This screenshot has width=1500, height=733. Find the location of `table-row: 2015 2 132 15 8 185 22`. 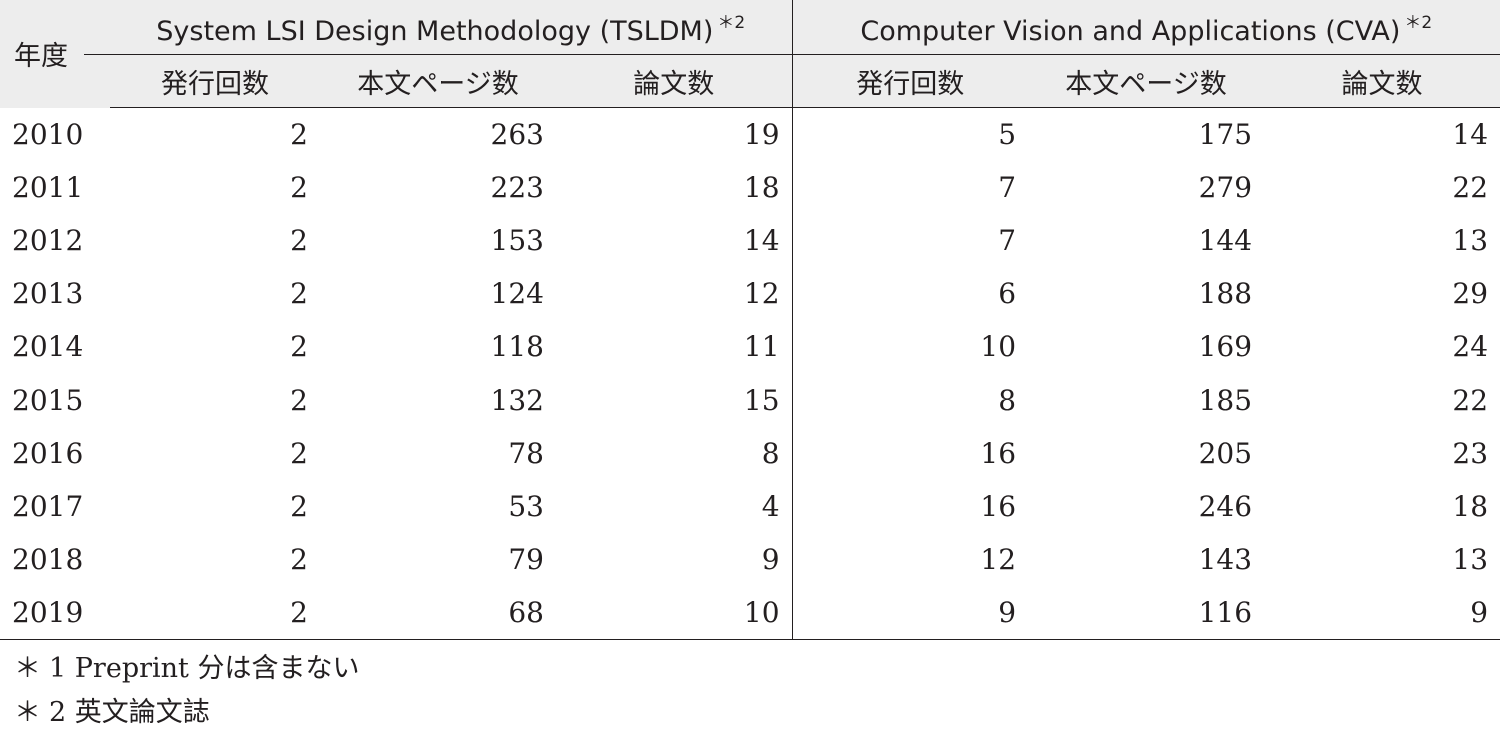

table-row: 2015 2 132 15 8 185 22 is located at coordinates (750, 400).